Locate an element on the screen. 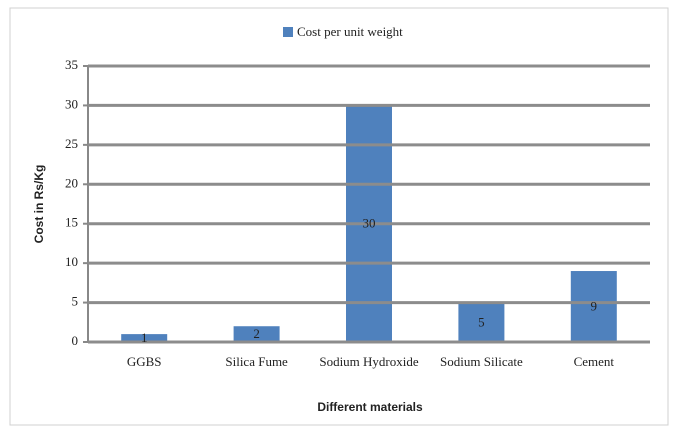 The height and width of the screenshot is (434, 674). y-tick-label: 10 is located at coordinates (71, 261).